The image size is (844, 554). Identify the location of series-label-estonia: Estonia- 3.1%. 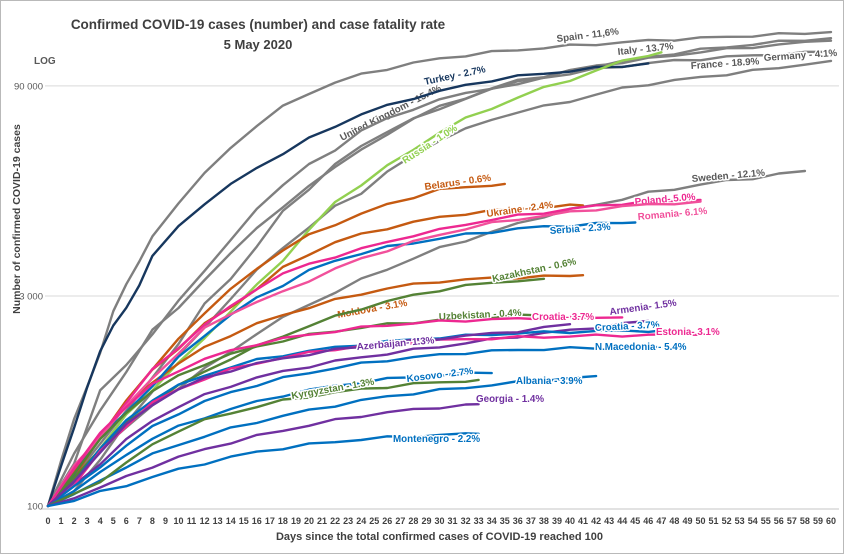
(688, 332).